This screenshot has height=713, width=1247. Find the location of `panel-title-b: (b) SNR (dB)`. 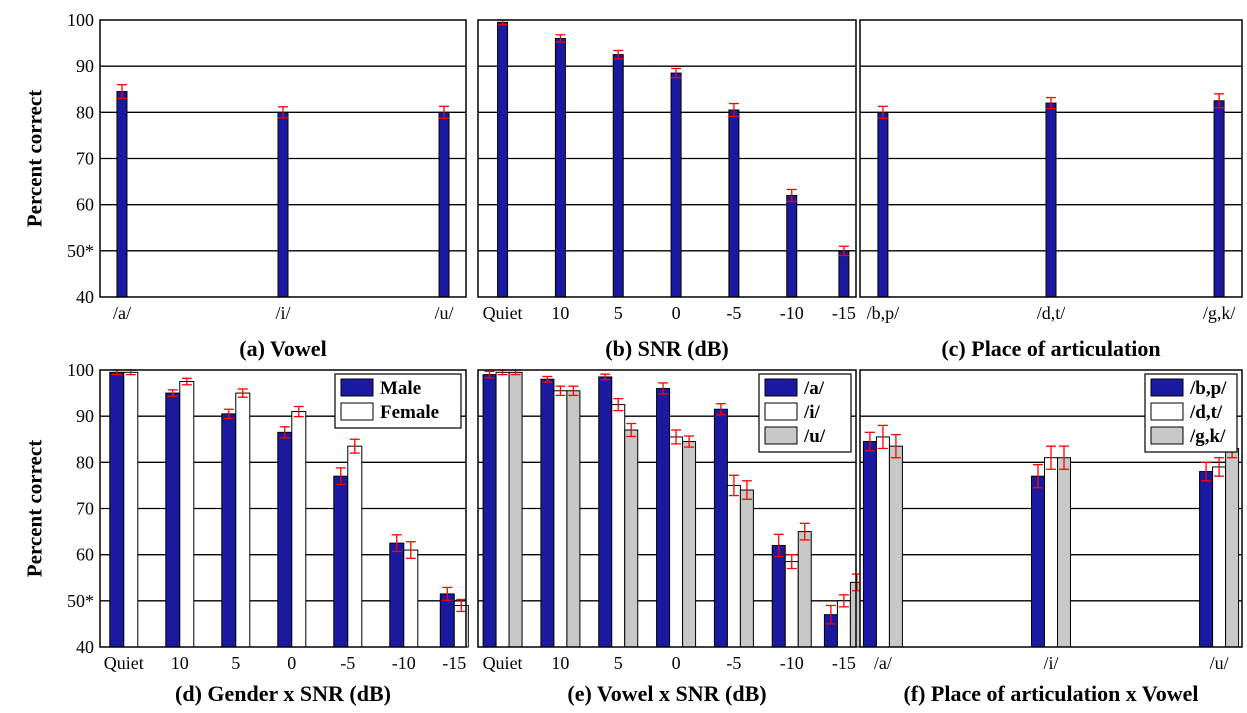

panel-title-b: (b) SNR (dB) is located at coordinates (667, 348).